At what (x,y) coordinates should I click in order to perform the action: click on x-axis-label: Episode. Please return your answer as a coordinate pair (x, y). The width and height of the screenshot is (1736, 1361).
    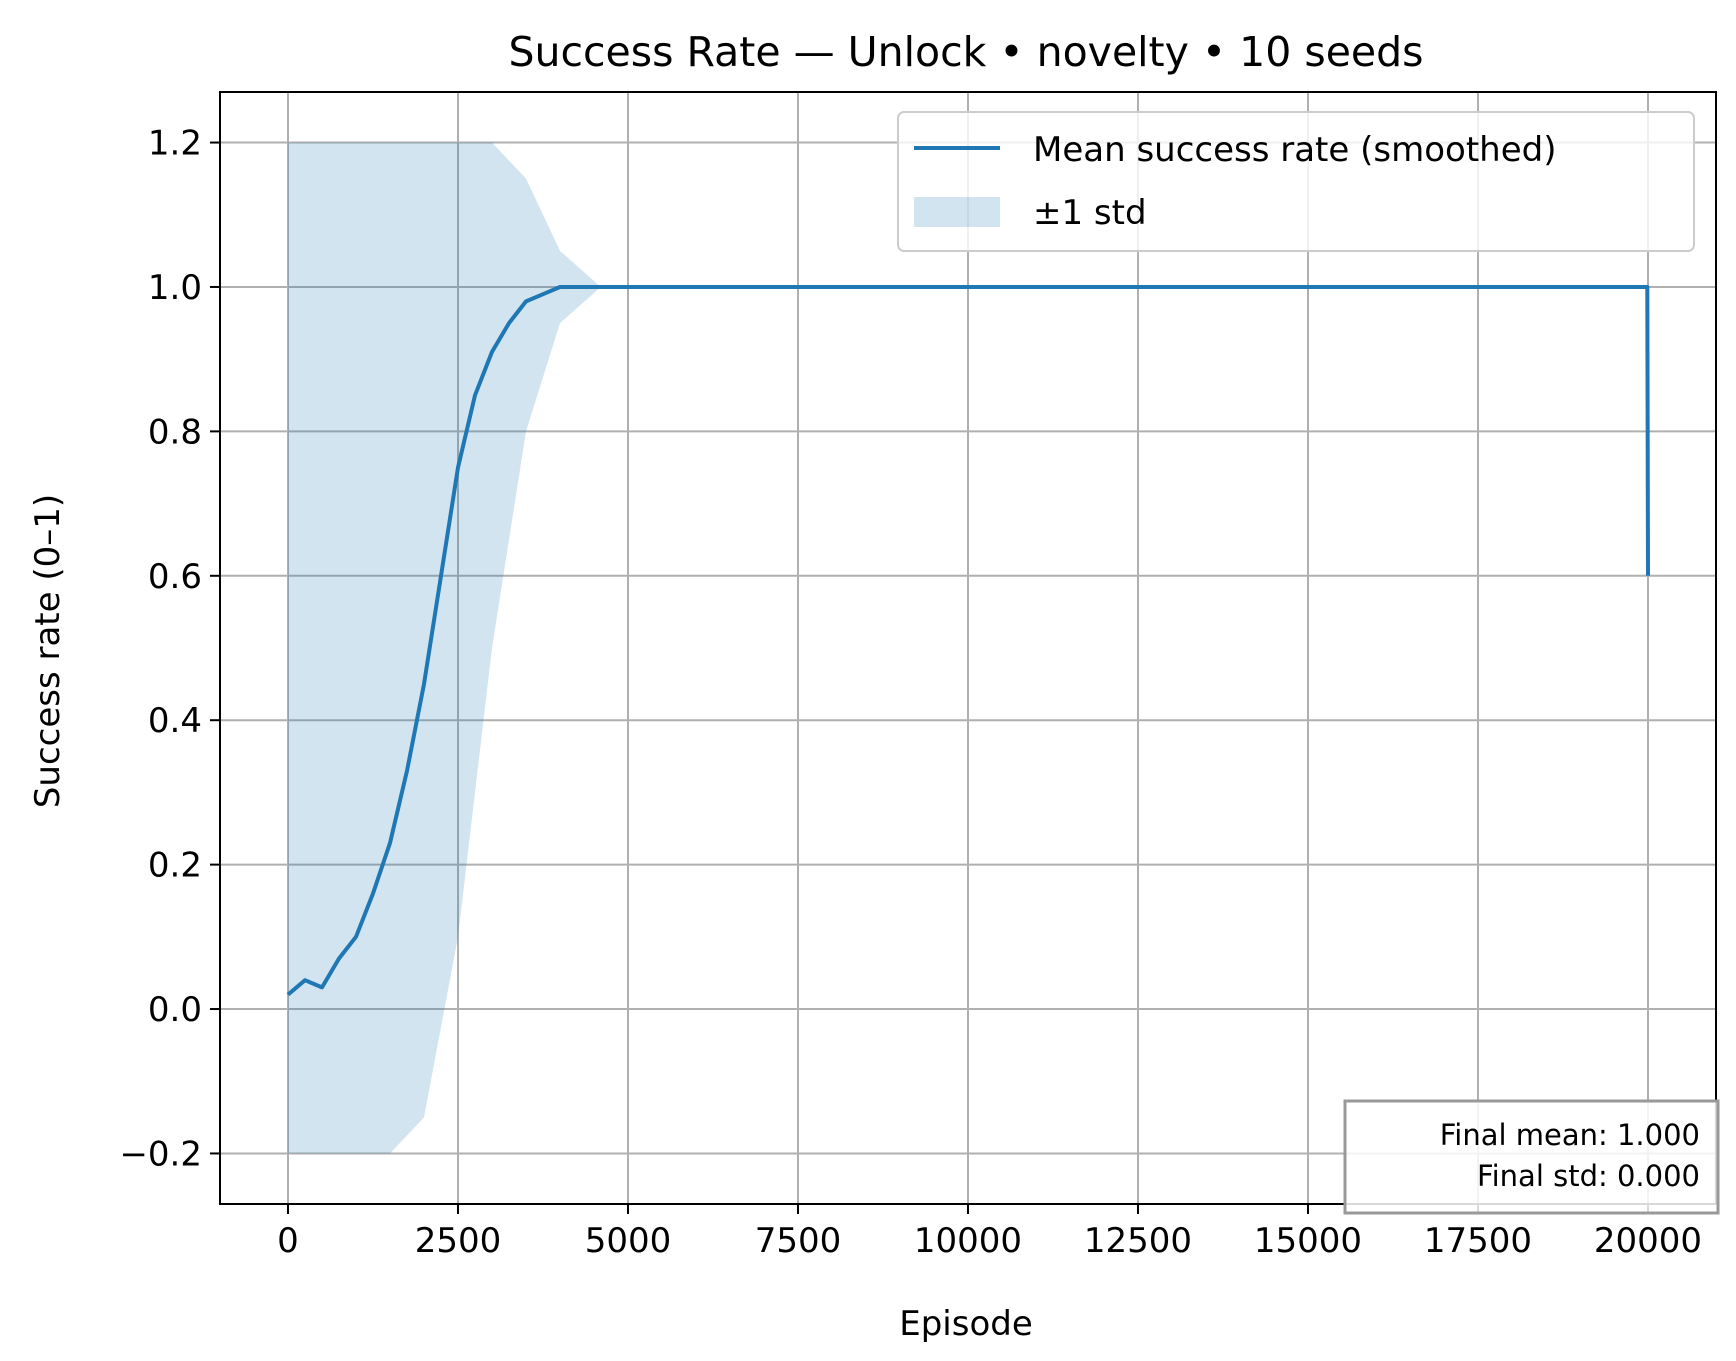
    Looking at the image, I should click on (966, 1324).